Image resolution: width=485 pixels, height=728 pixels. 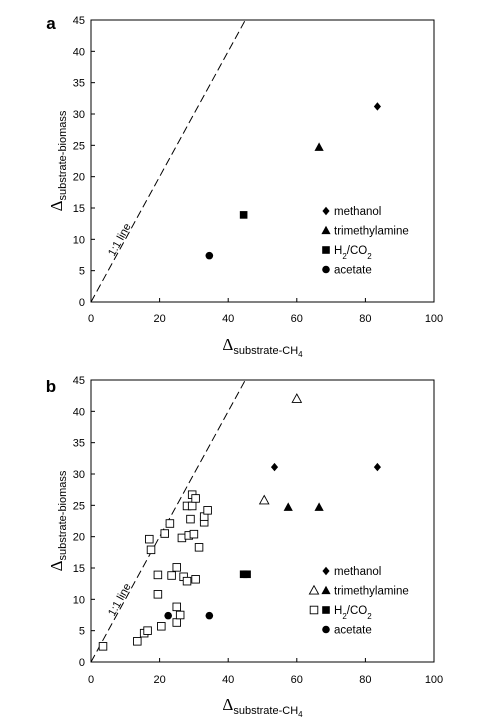 I want to click on x-tick-label: 0, so click(x=91, y=319).